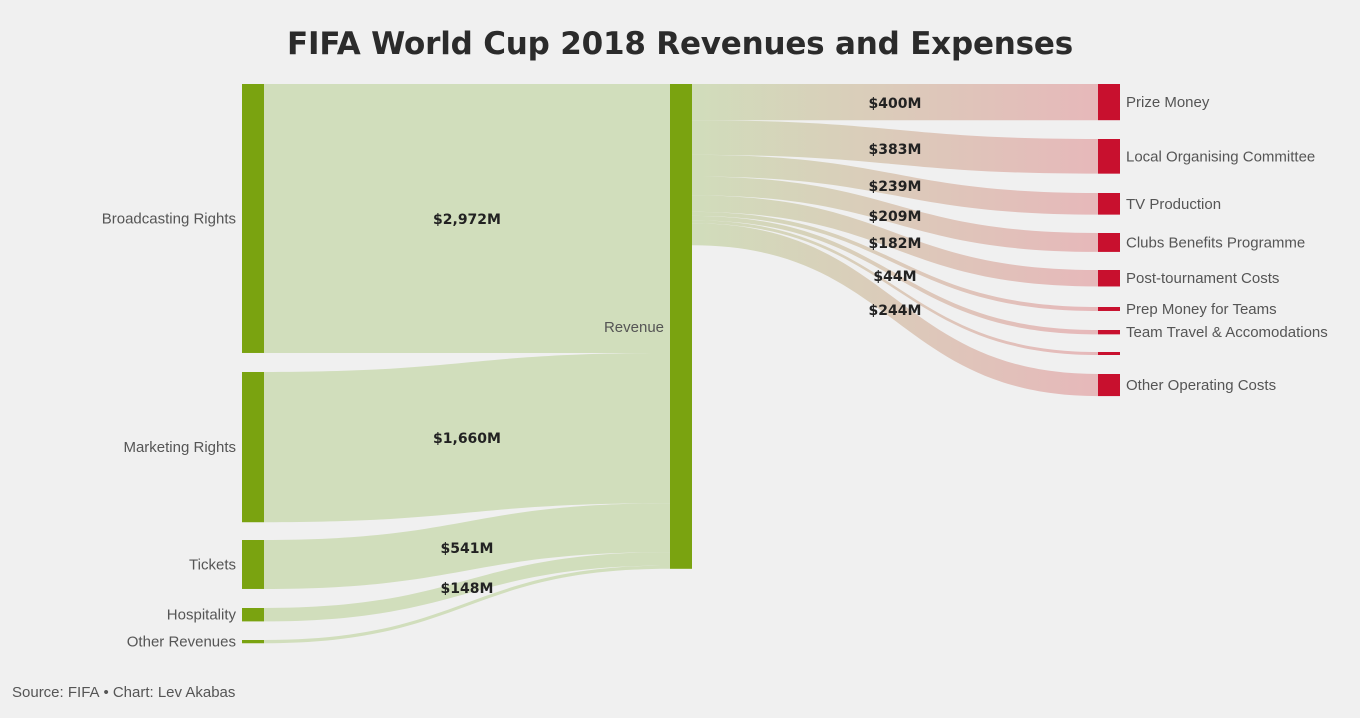 This screenshot has width=1360, height=718. Describe the element at coordinates (1109, 278) in the screenshot. I see `target-node-post-tournament-costs` at that location.